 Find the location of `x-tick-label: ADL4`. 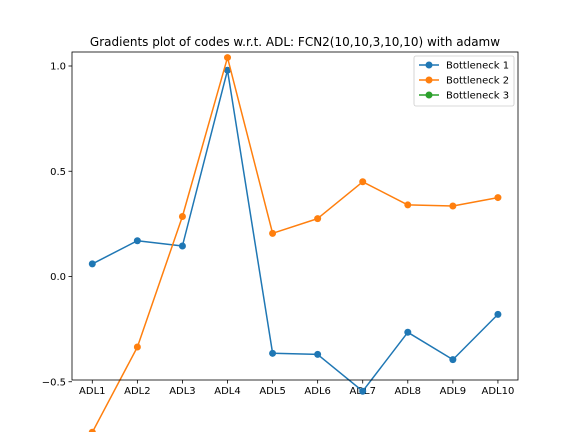

x-tick-label: ADL4 is located at coordinates (227, 391).